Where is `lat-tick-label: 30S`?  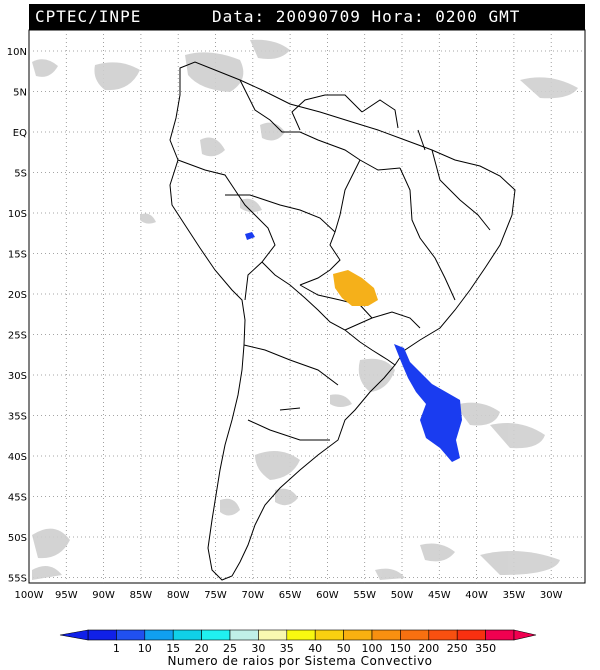
lat-tick-label: 30S is located at coordinates (17, 376).